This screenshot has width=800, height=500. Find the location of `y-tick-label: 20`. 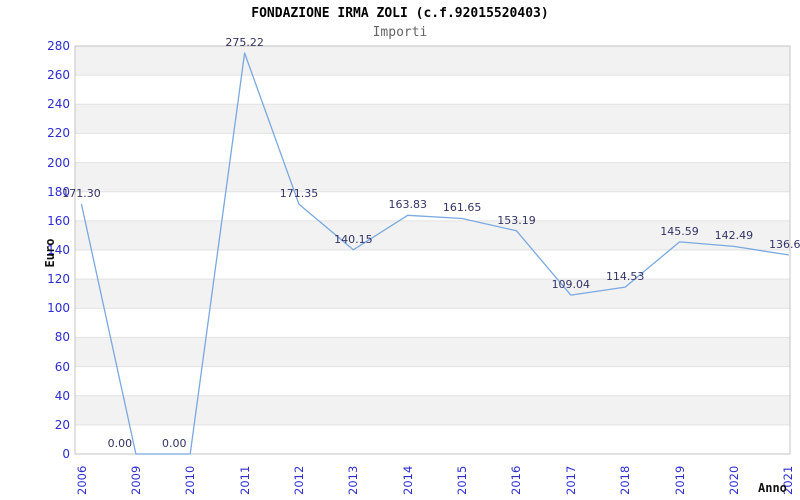

y-tick-label: 20 is located at coordinates (62, 424).